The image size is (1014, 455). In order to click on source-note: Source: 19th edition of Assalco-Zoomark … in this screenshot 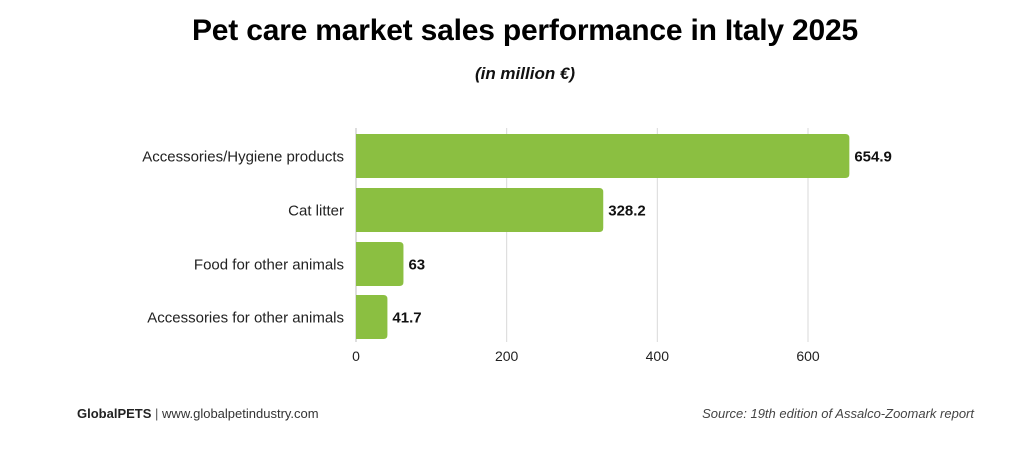, I will do `click(838, 413)`.